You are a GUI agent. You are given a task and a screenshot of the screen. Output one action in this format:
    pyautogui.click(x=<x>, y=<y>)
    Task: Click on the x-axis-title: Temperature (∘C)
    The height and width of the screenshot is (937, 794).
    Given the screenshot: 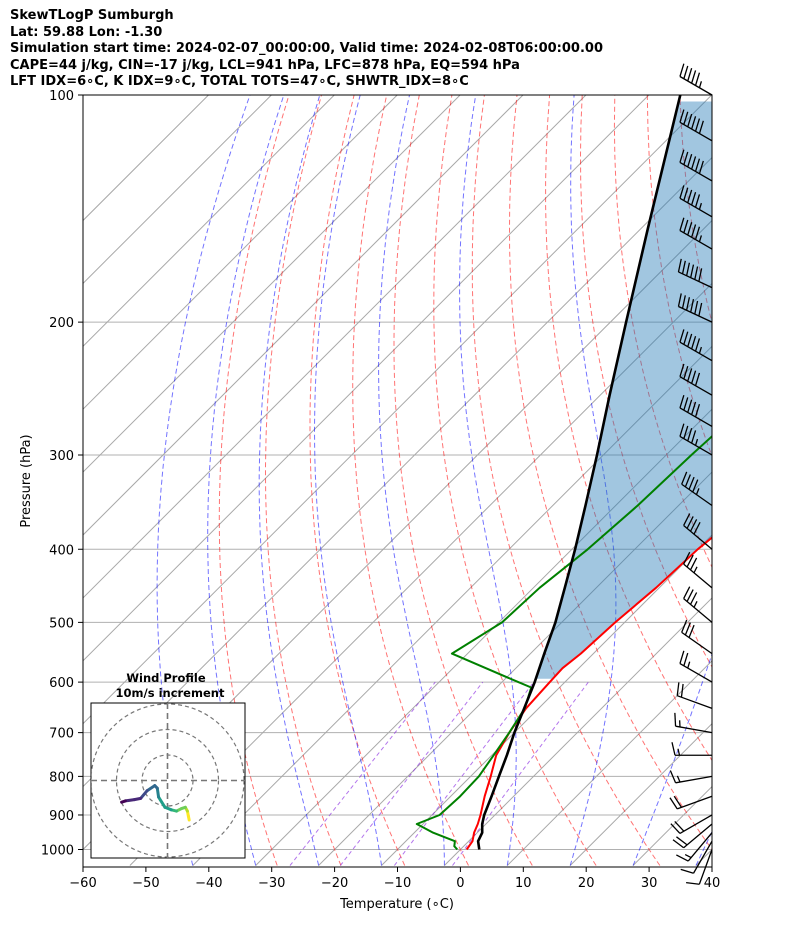 What is the action you would take?
    pyautogui.click(x=396, y=904)
    